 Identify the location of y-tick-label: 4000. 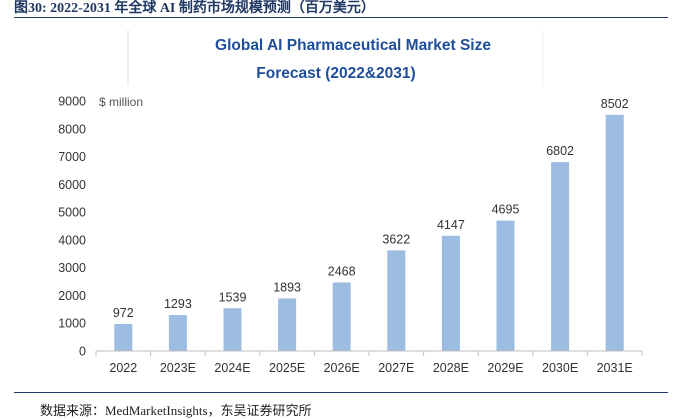
(72, 240).